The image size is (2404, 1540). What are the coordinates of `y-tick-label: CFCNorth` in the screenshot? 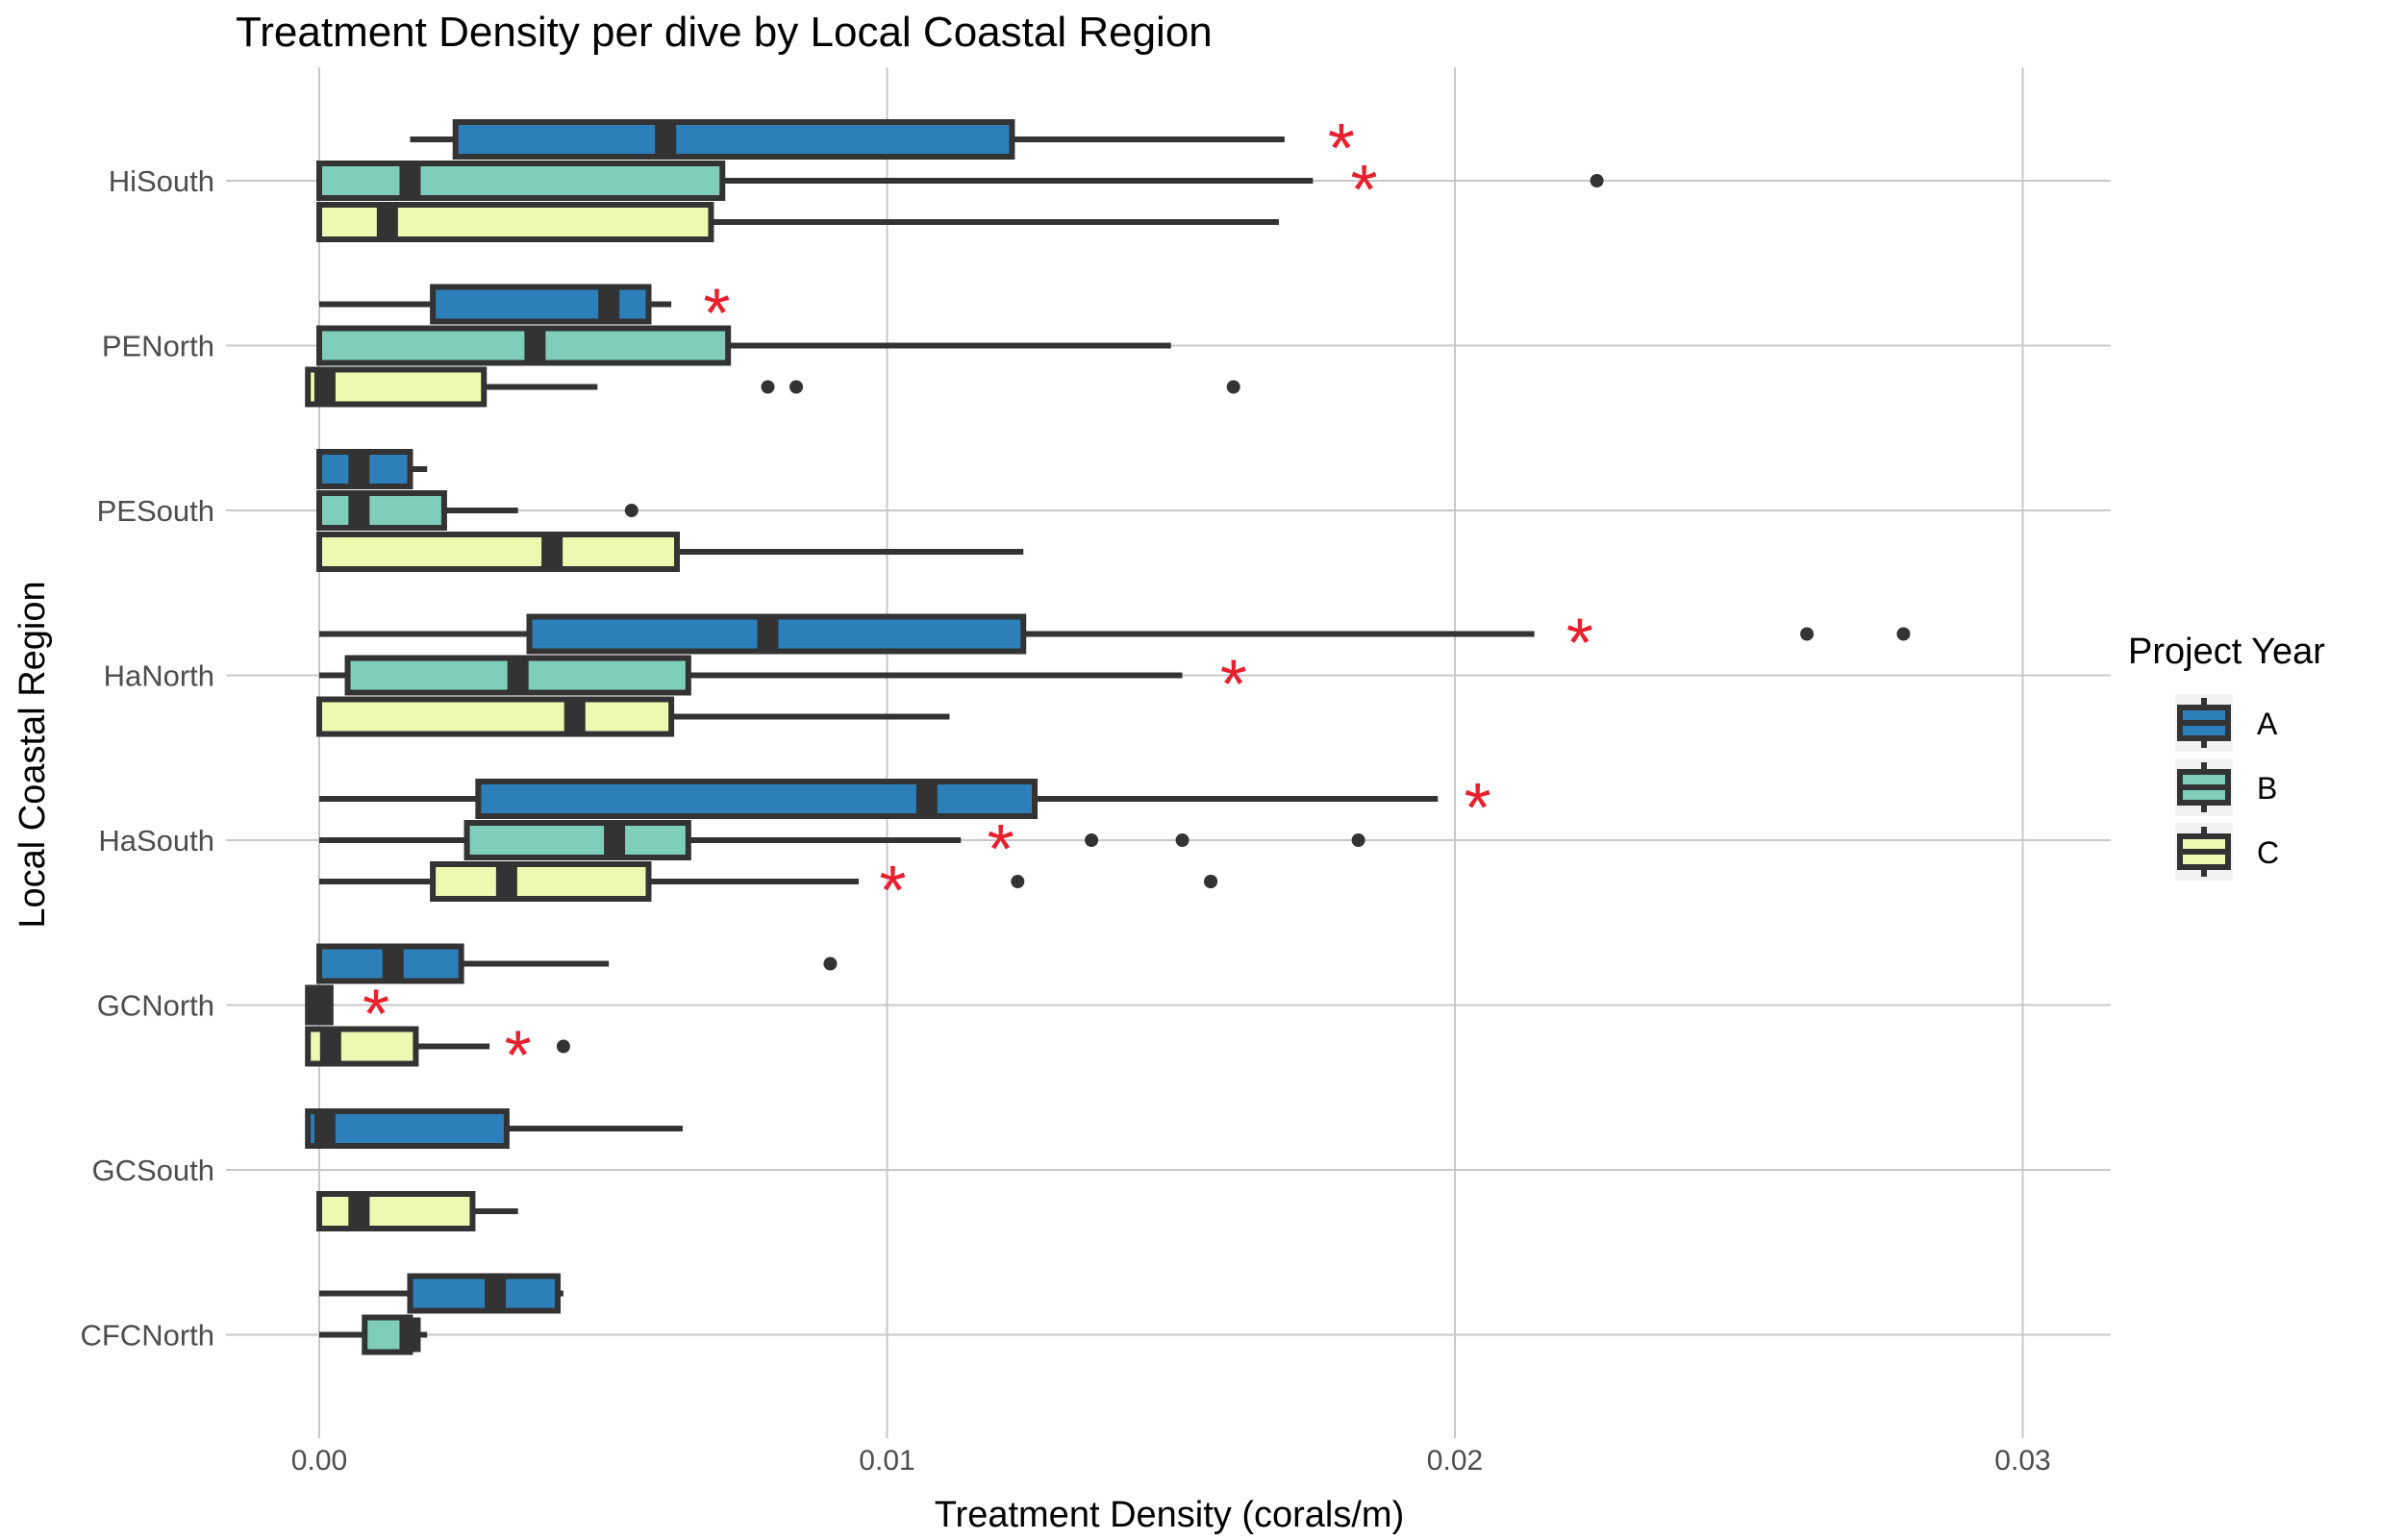 It's located at (147, 1336).